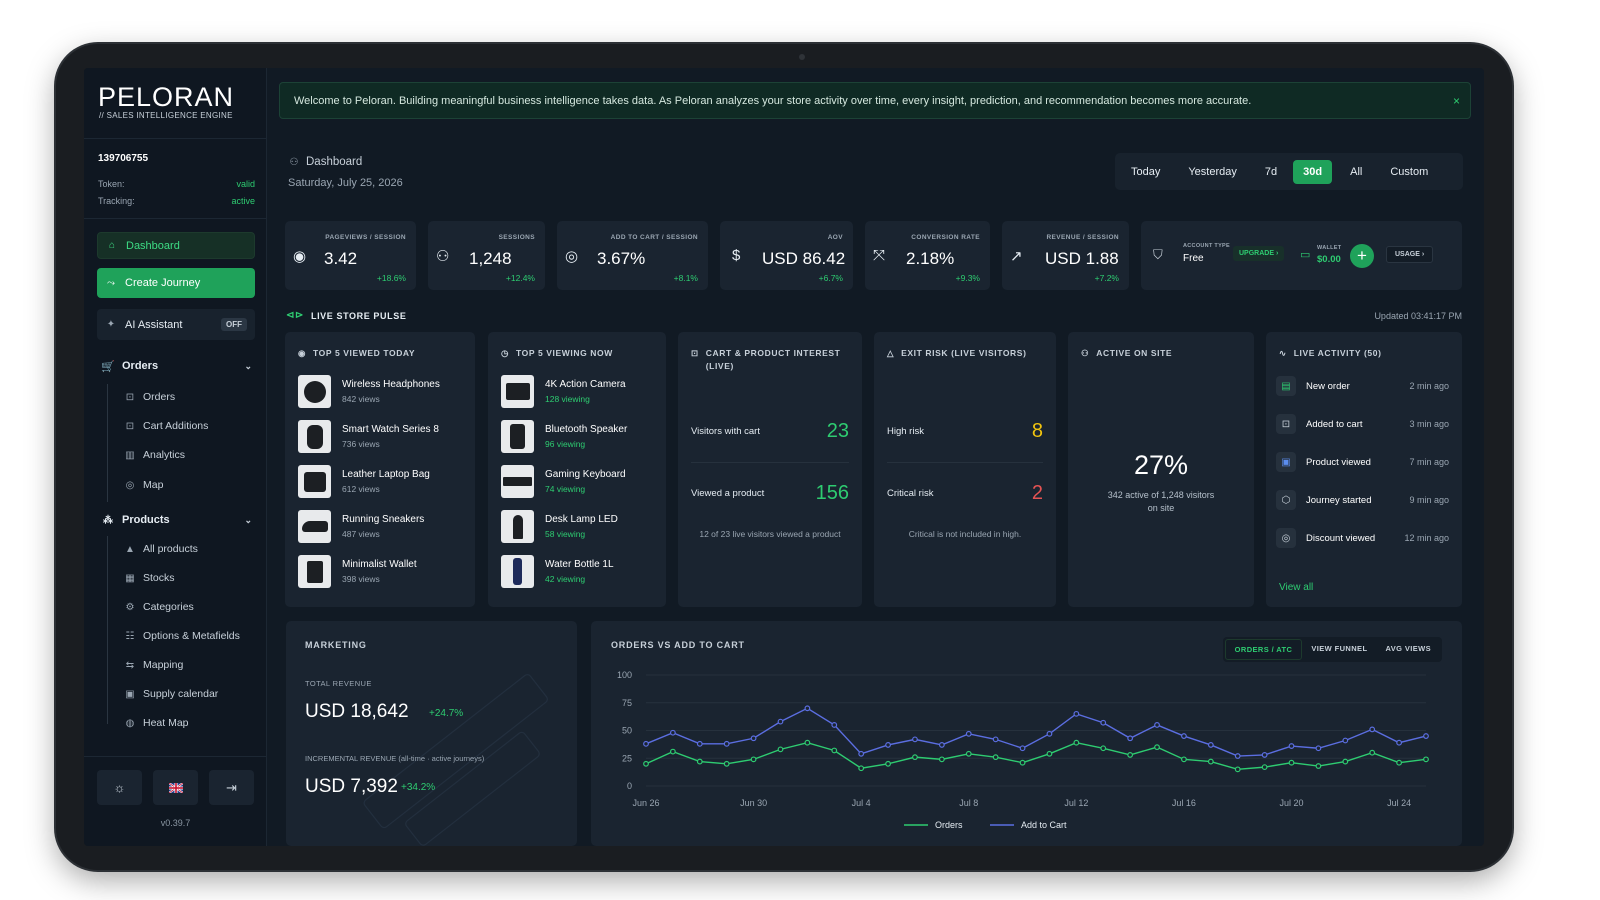 The image size is (1600, 900). Describe the element at coordinates (1339, 648) in the screenshot. I see `tab-view-funnel: VIEW FUNNEL` at that location.